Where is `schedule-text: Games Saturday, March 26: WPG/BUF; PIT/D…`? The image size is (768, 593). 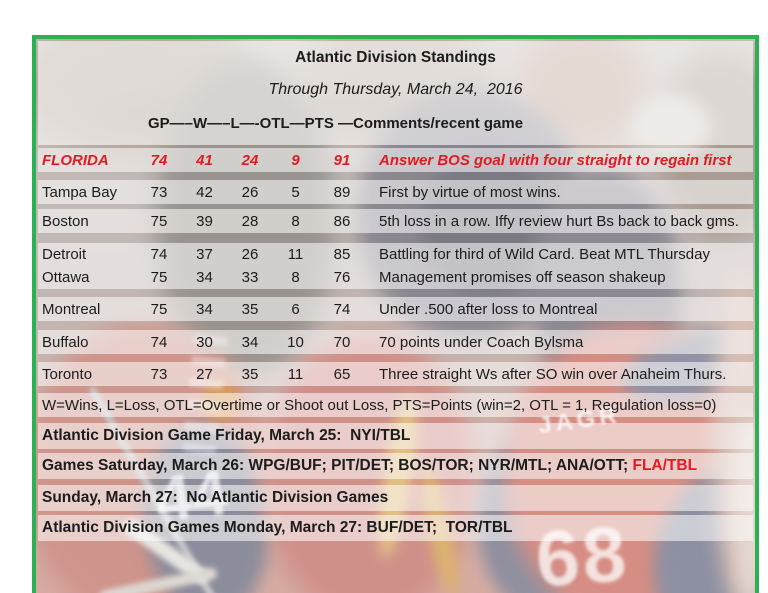
schedule-text: Games Saturday, March 26: WPG/BUF; PIT/D… is located at coordinates (337, 465).